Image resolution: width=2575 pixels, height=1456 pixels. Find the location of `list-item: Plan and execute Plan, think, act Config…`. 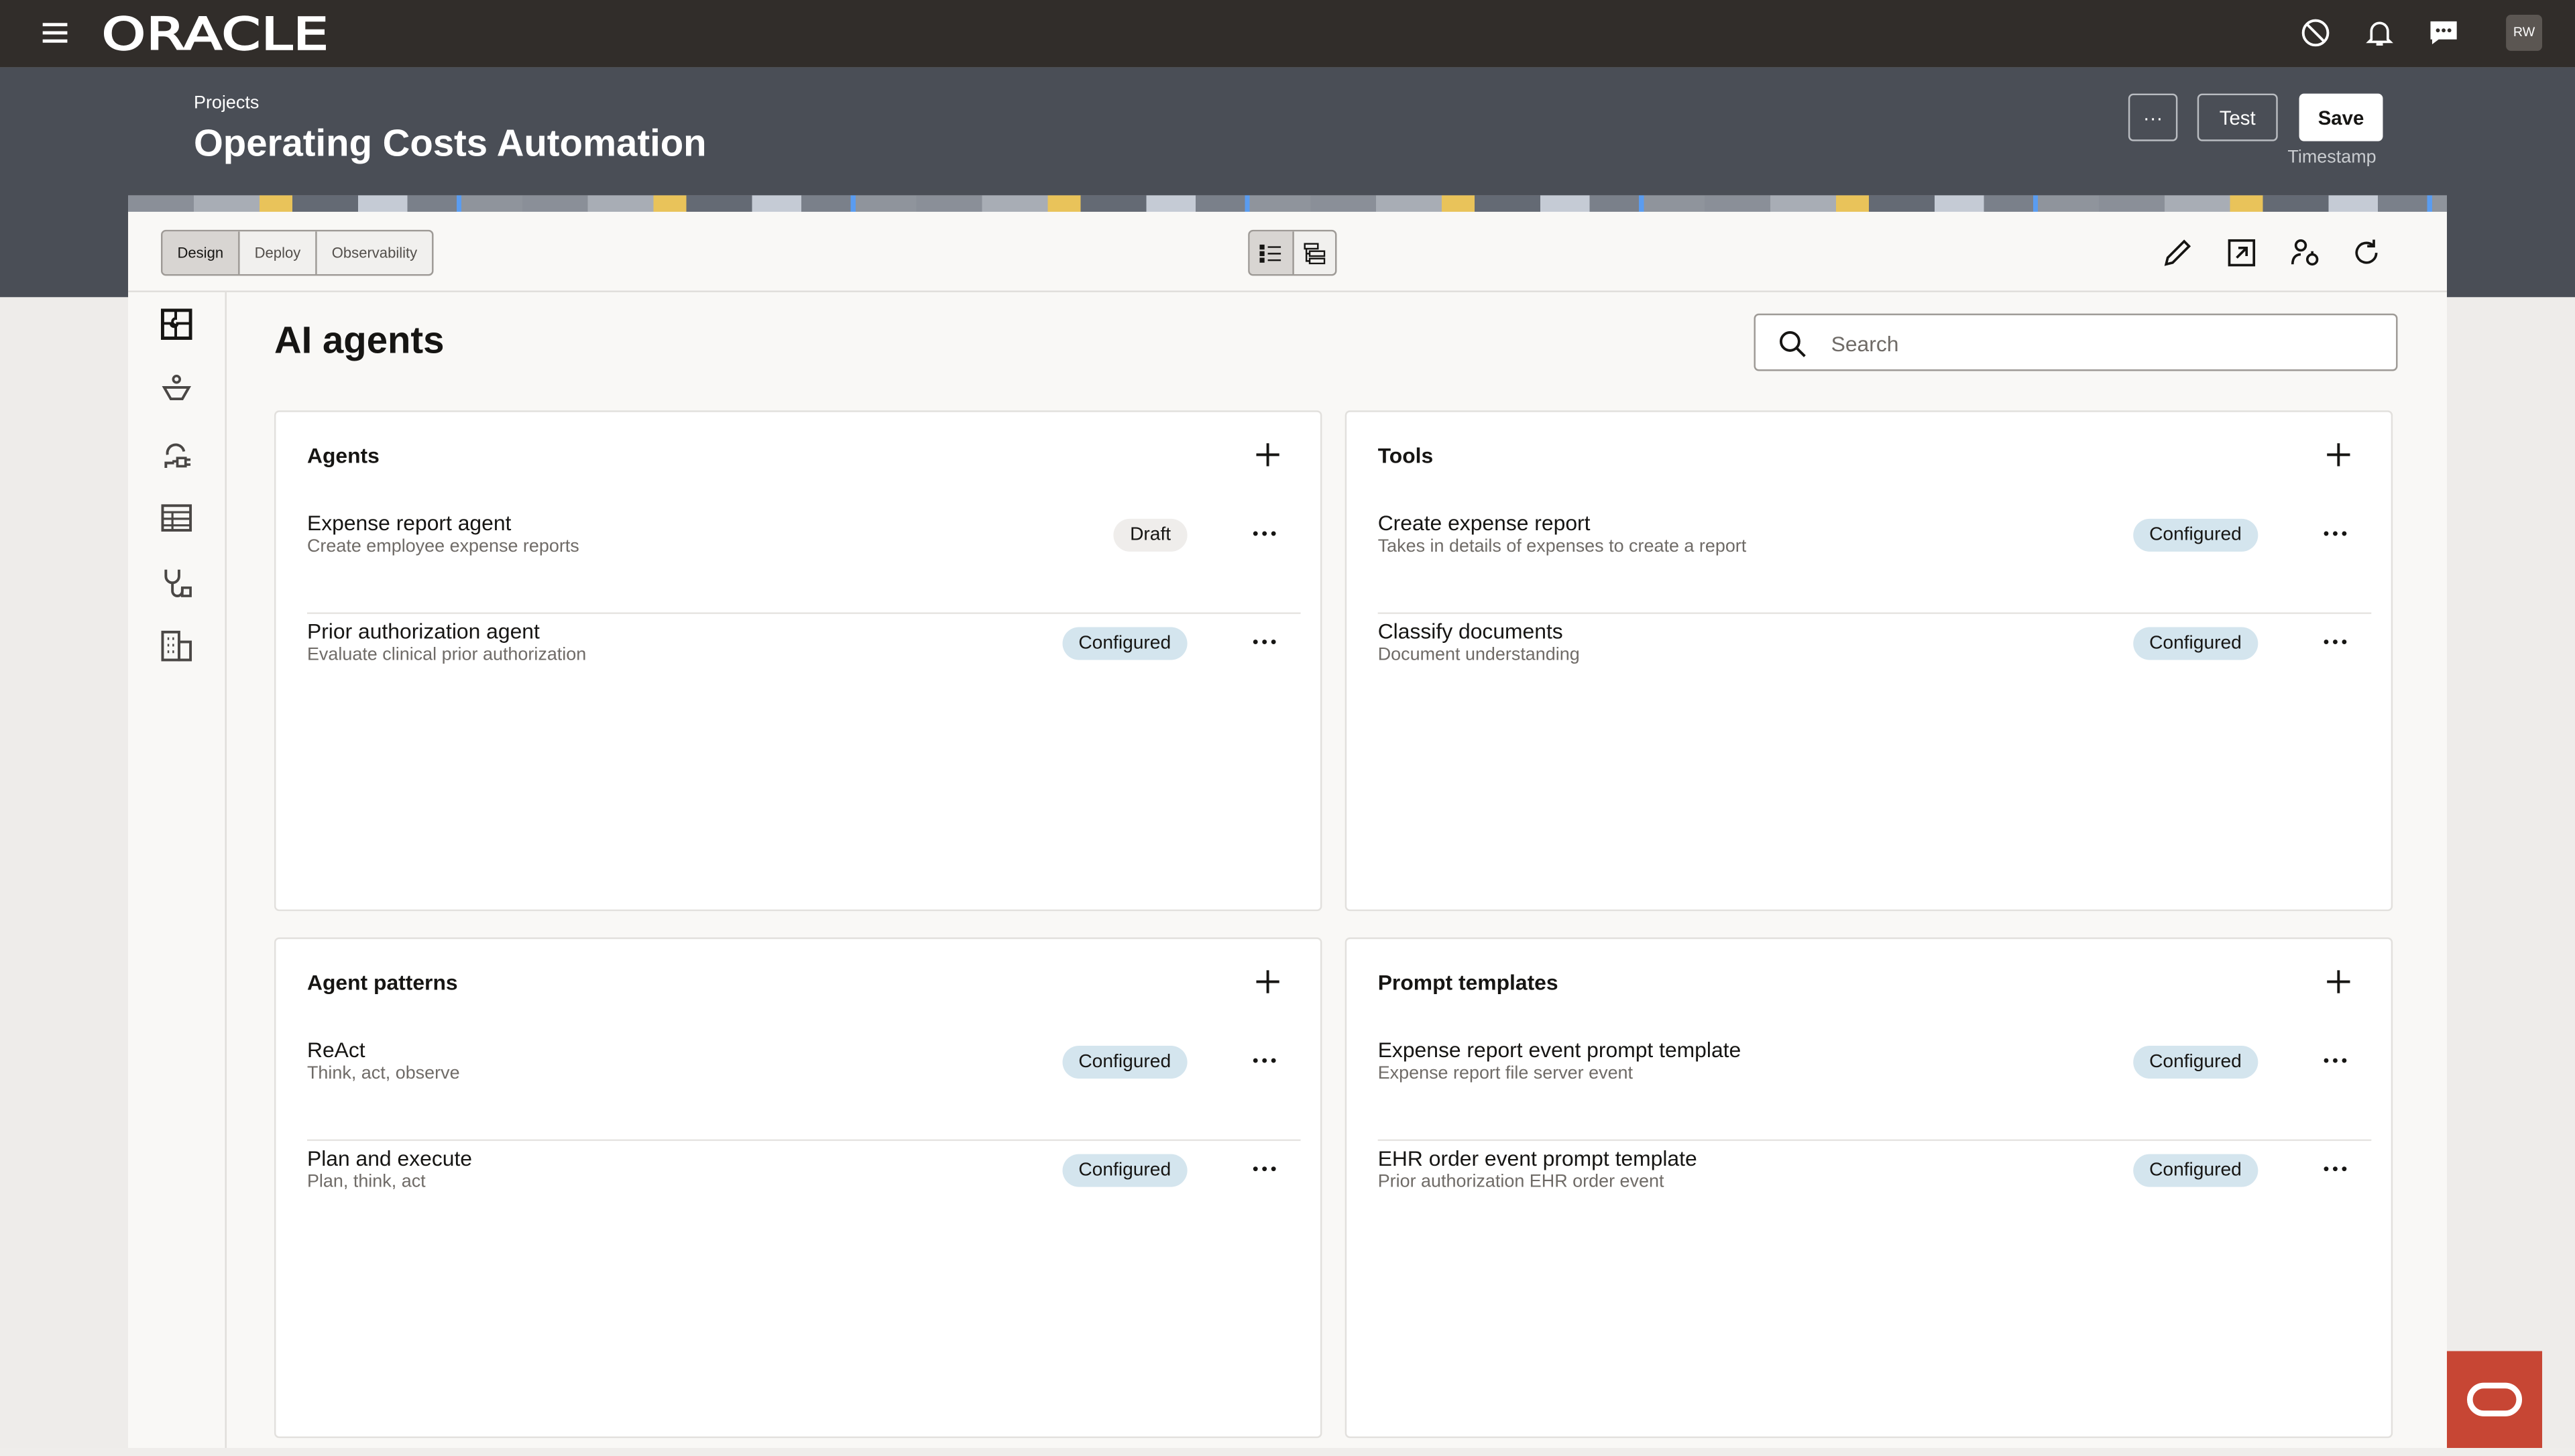

list-item: Plan and execute Plan, think, act Config… is located at coordinates (804, 1194).